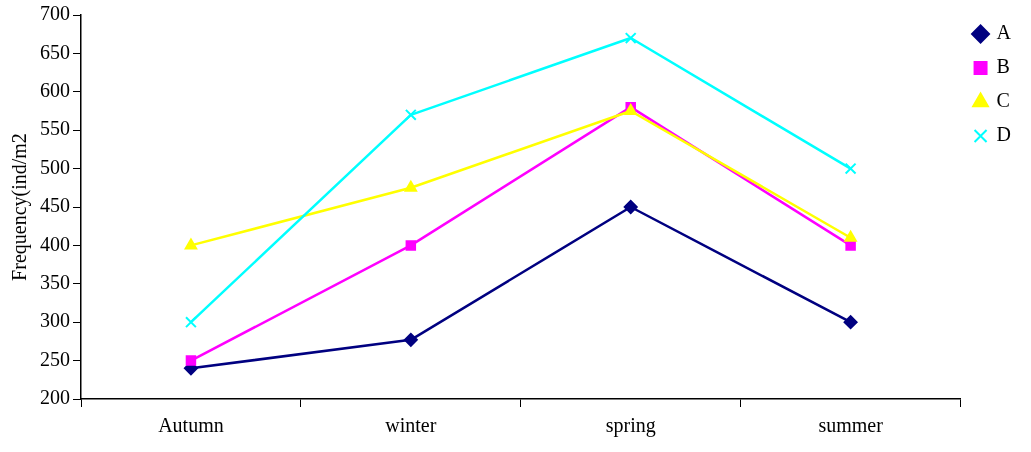 This screenshot has height=452, width=1031. What do you see at coordinates (55, 358) in the screenshot?
I see `y-tick-label: 250` at bounding box center [55, 358].